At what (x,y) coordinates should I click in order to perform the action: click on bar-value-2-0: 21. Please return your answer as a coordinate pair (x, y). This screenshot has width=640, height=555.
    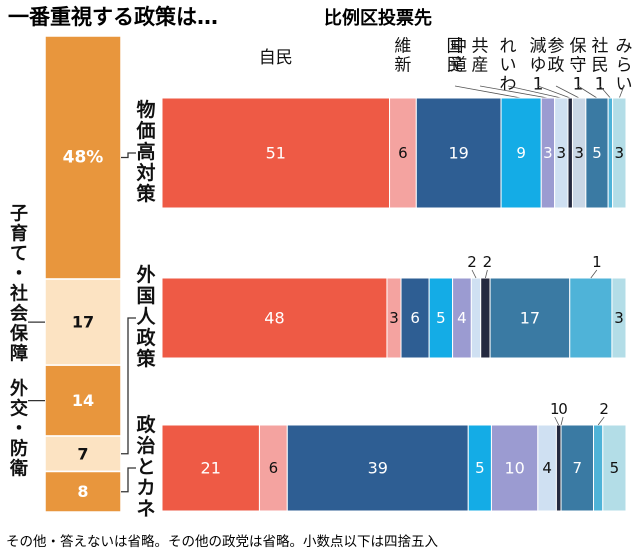
    Looking at the image, I should click on (211, 468).